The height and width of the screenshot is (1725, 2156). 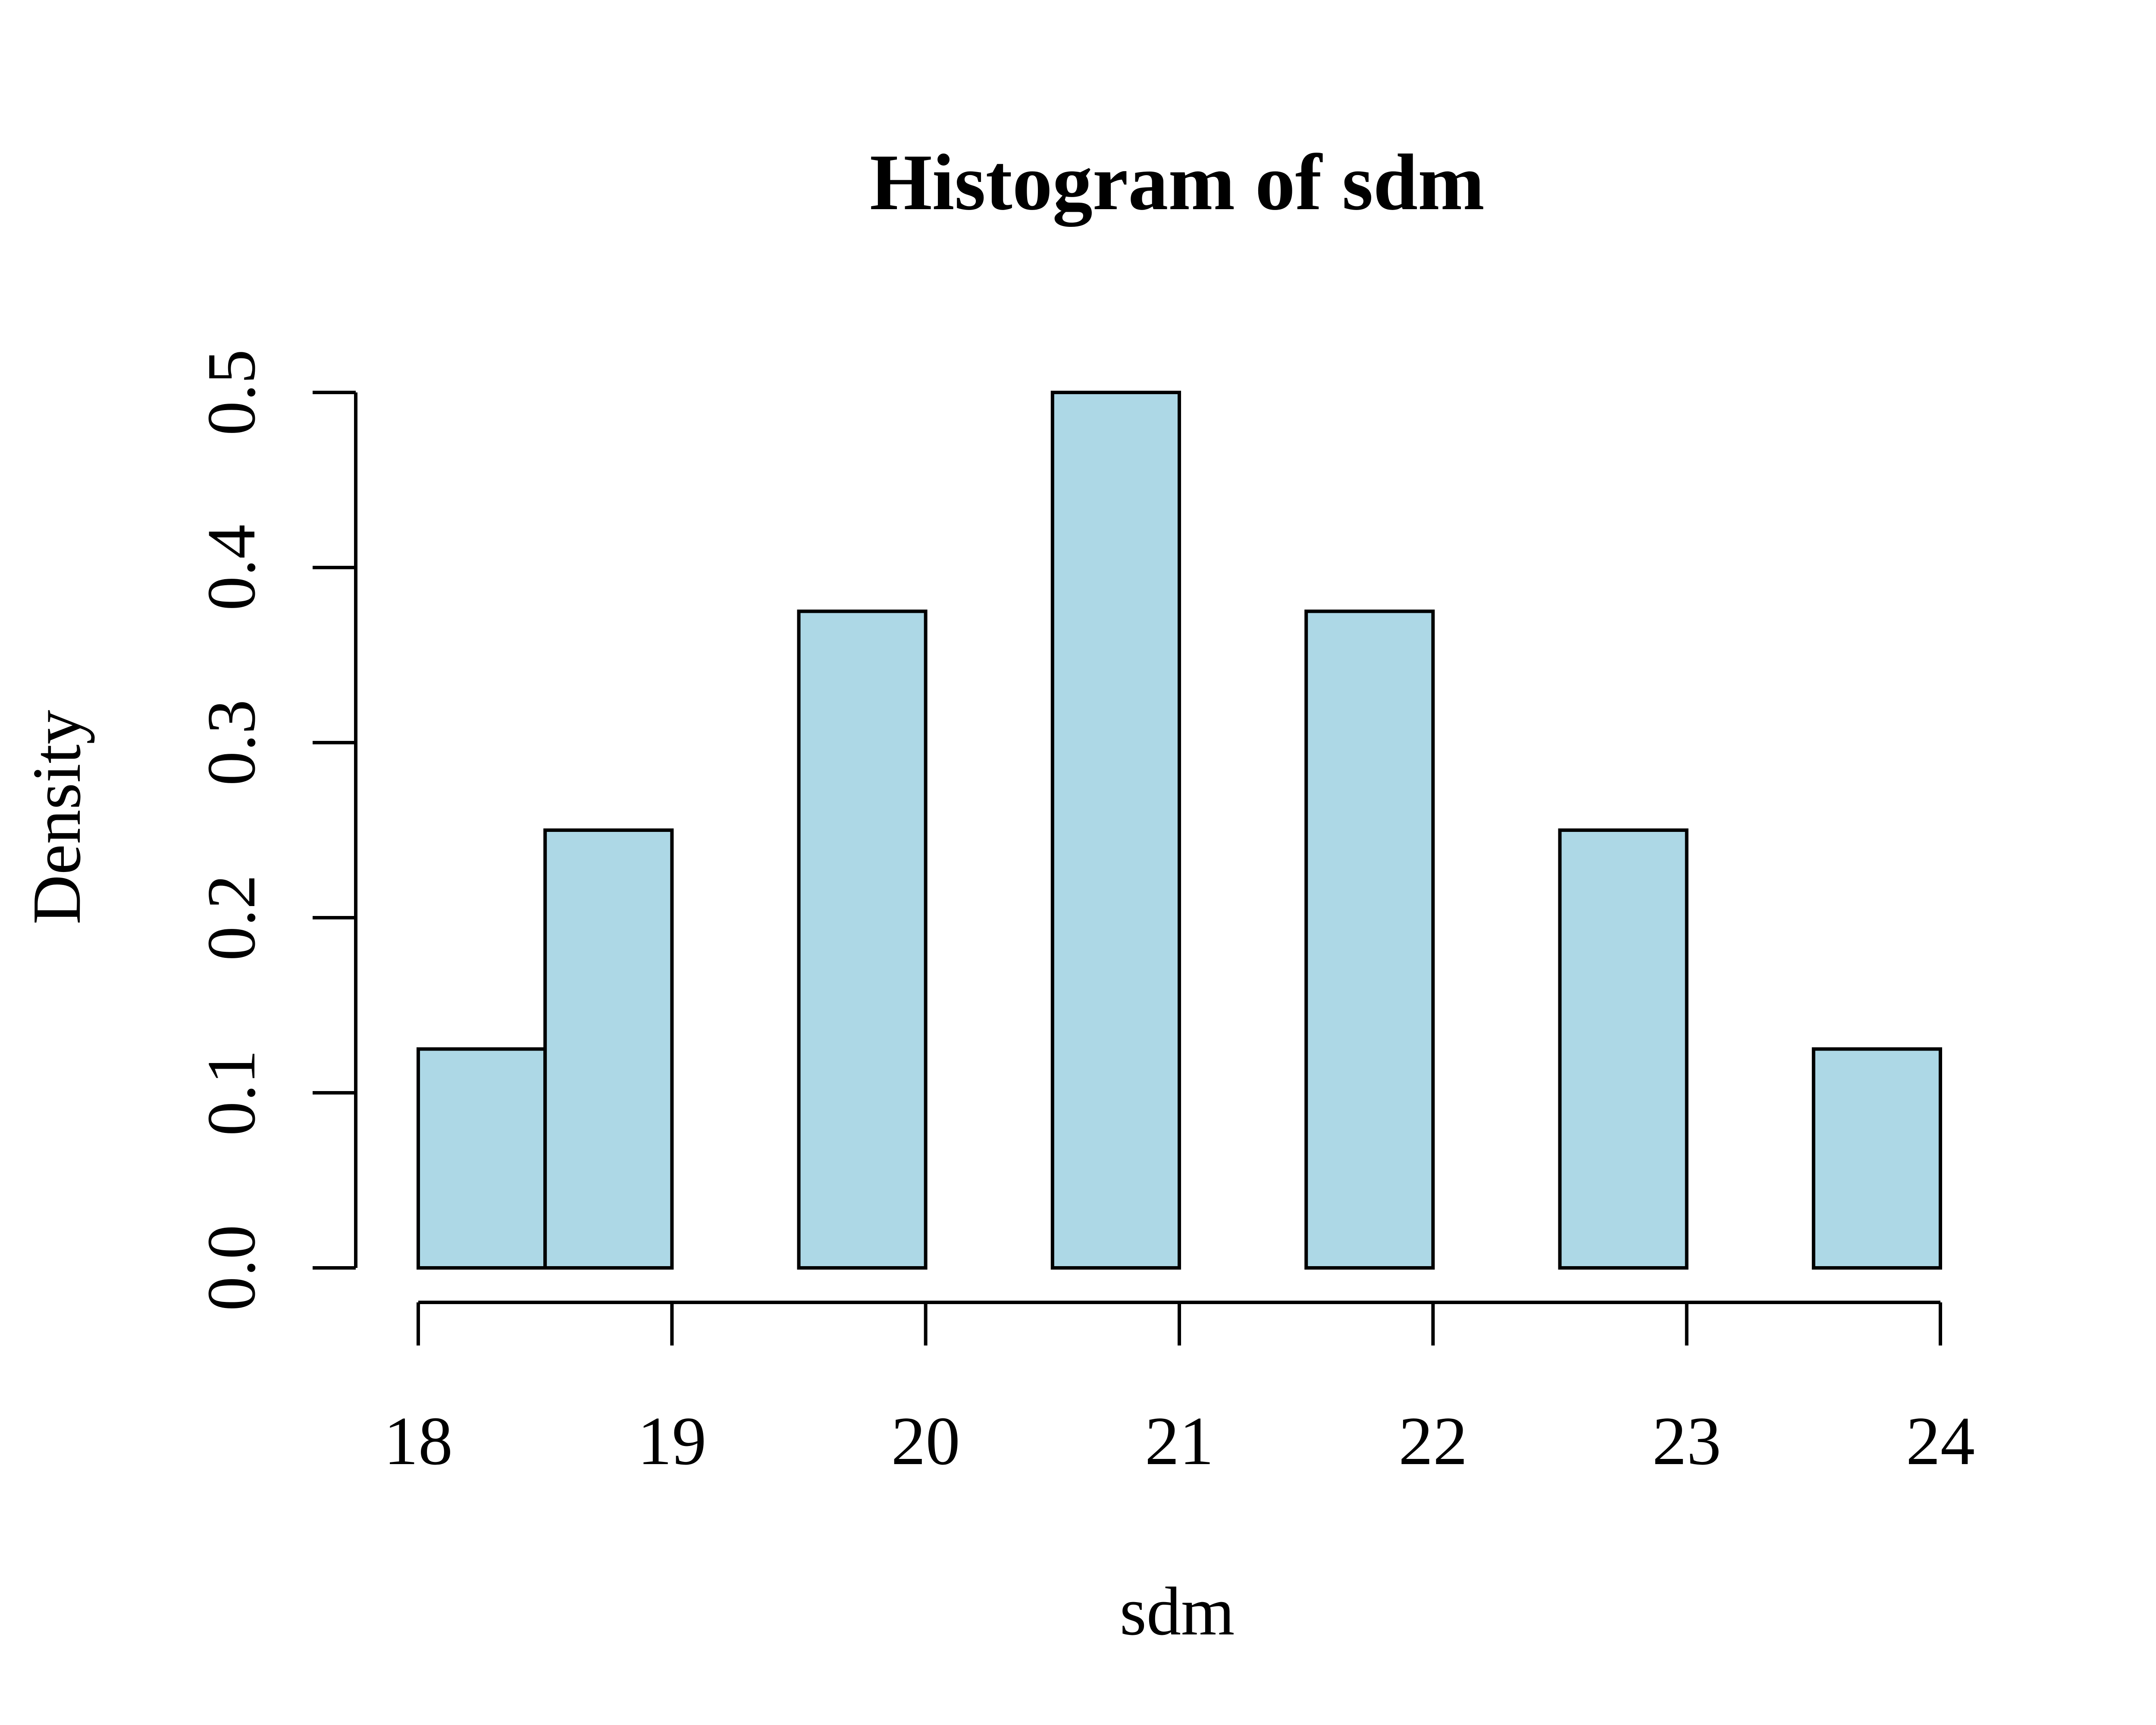 What do you see at coordinates (56, 817) in the screenshot?
I see `y-axis-label: Density` at bounding box center [56, 817].